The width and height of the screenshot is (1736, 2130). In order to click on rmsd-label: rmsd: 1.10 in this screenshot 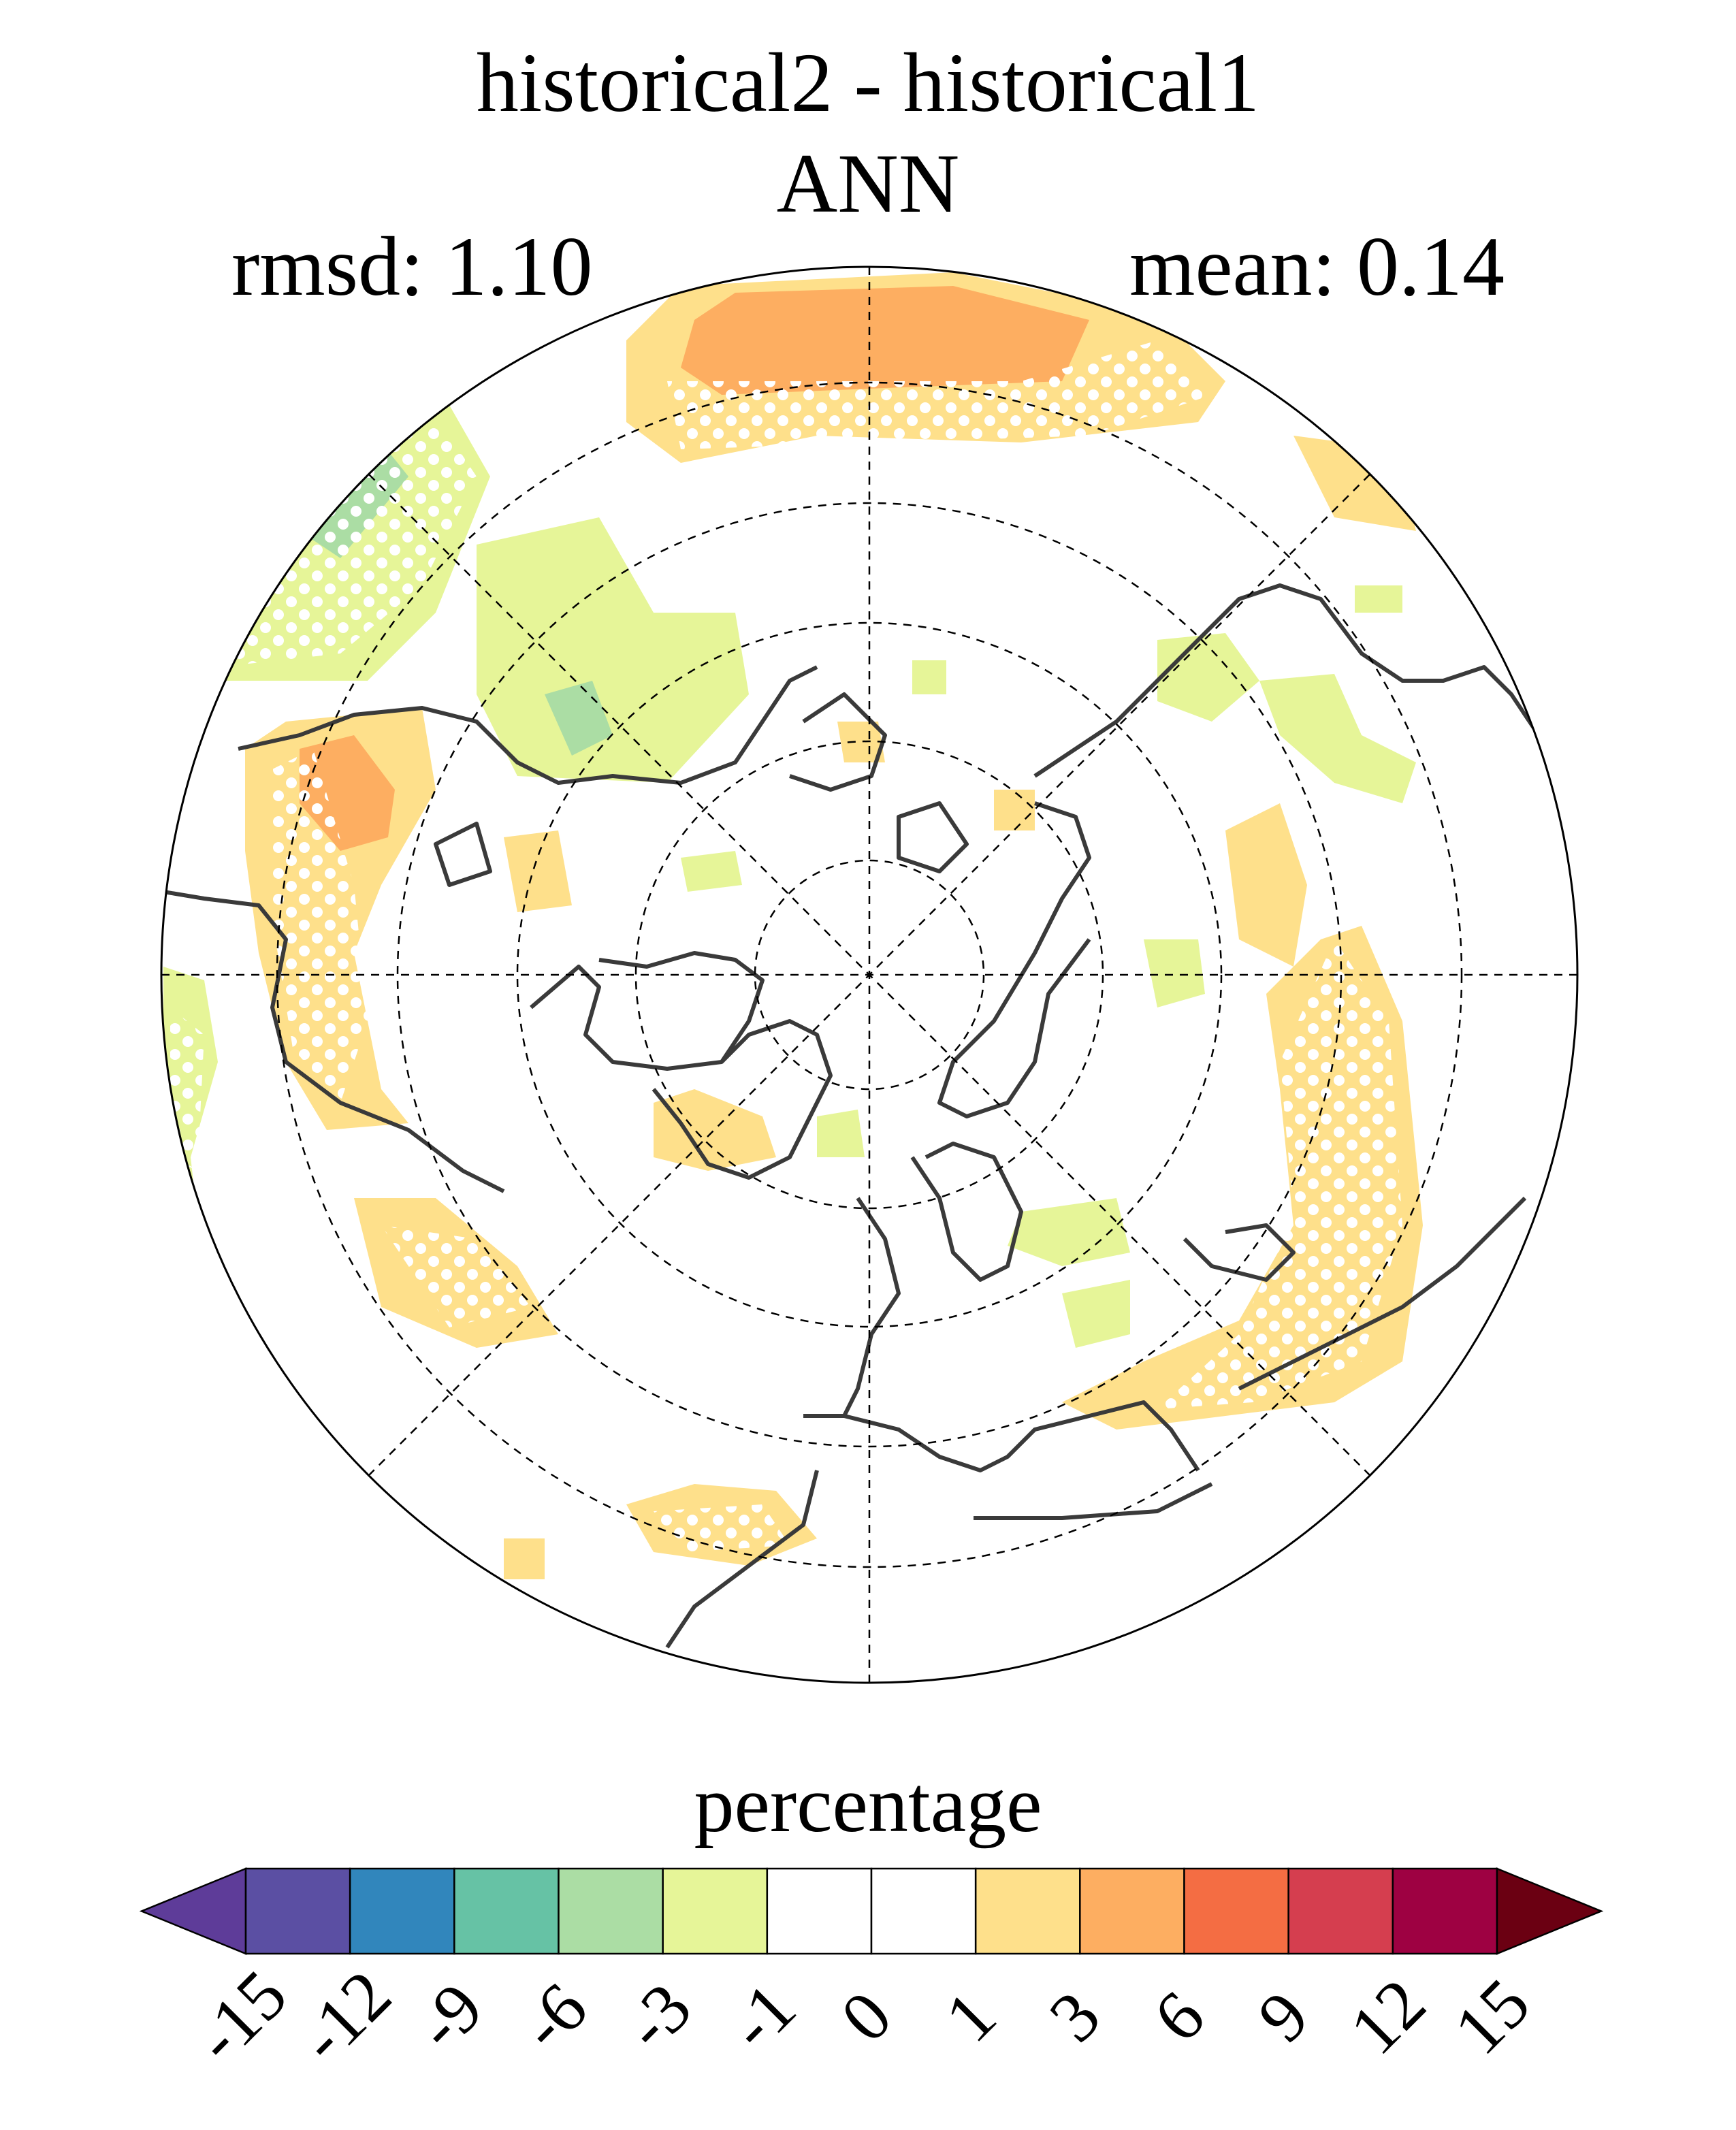, I will do `click(412, 266)`.